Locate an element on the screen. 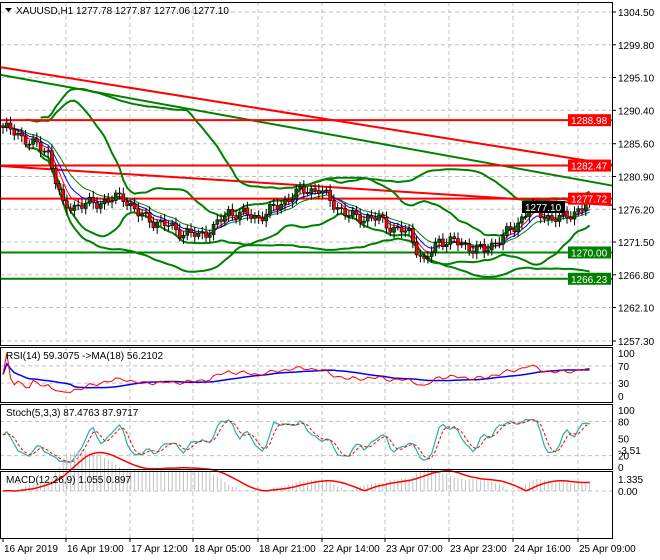 This screenshot has height=560, width=660. rsi-panel is located at coordinates (296, 372).